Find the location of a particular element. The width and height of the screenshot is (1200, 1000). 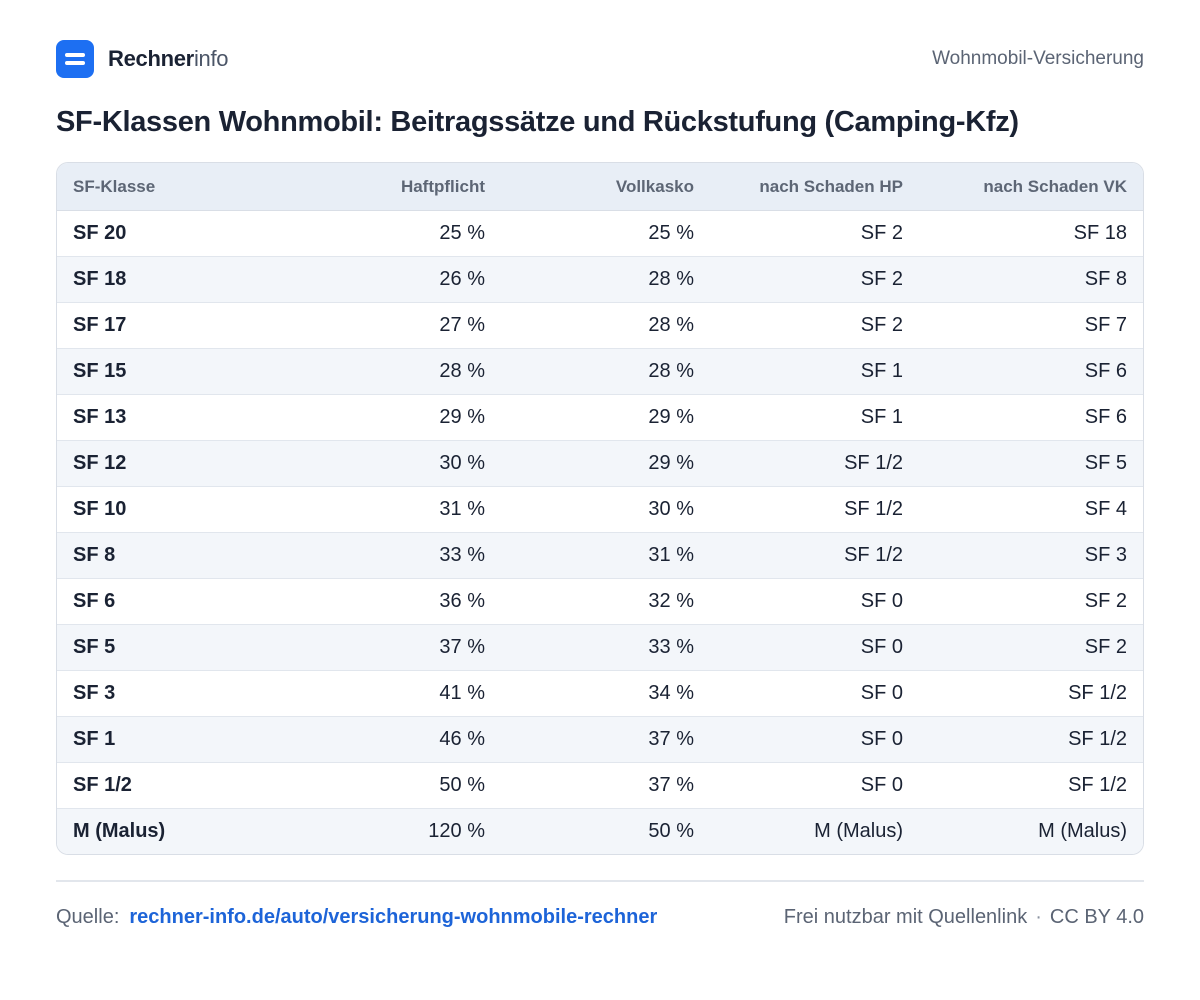

category-label: Wohnmobil-Versicherung is located at coordinates (1038, 58).